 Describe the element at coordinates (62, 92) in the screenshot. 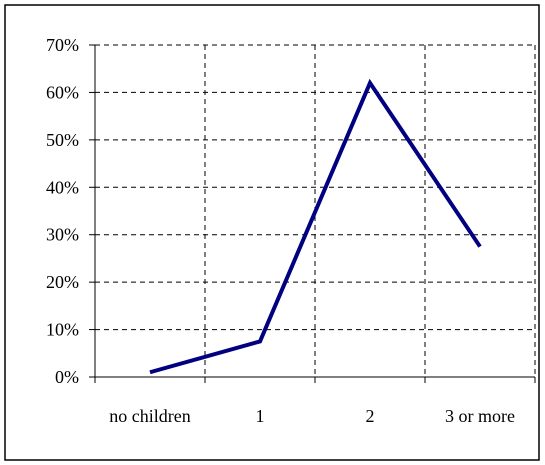

I see `y-tick-label: 60%` at that location.